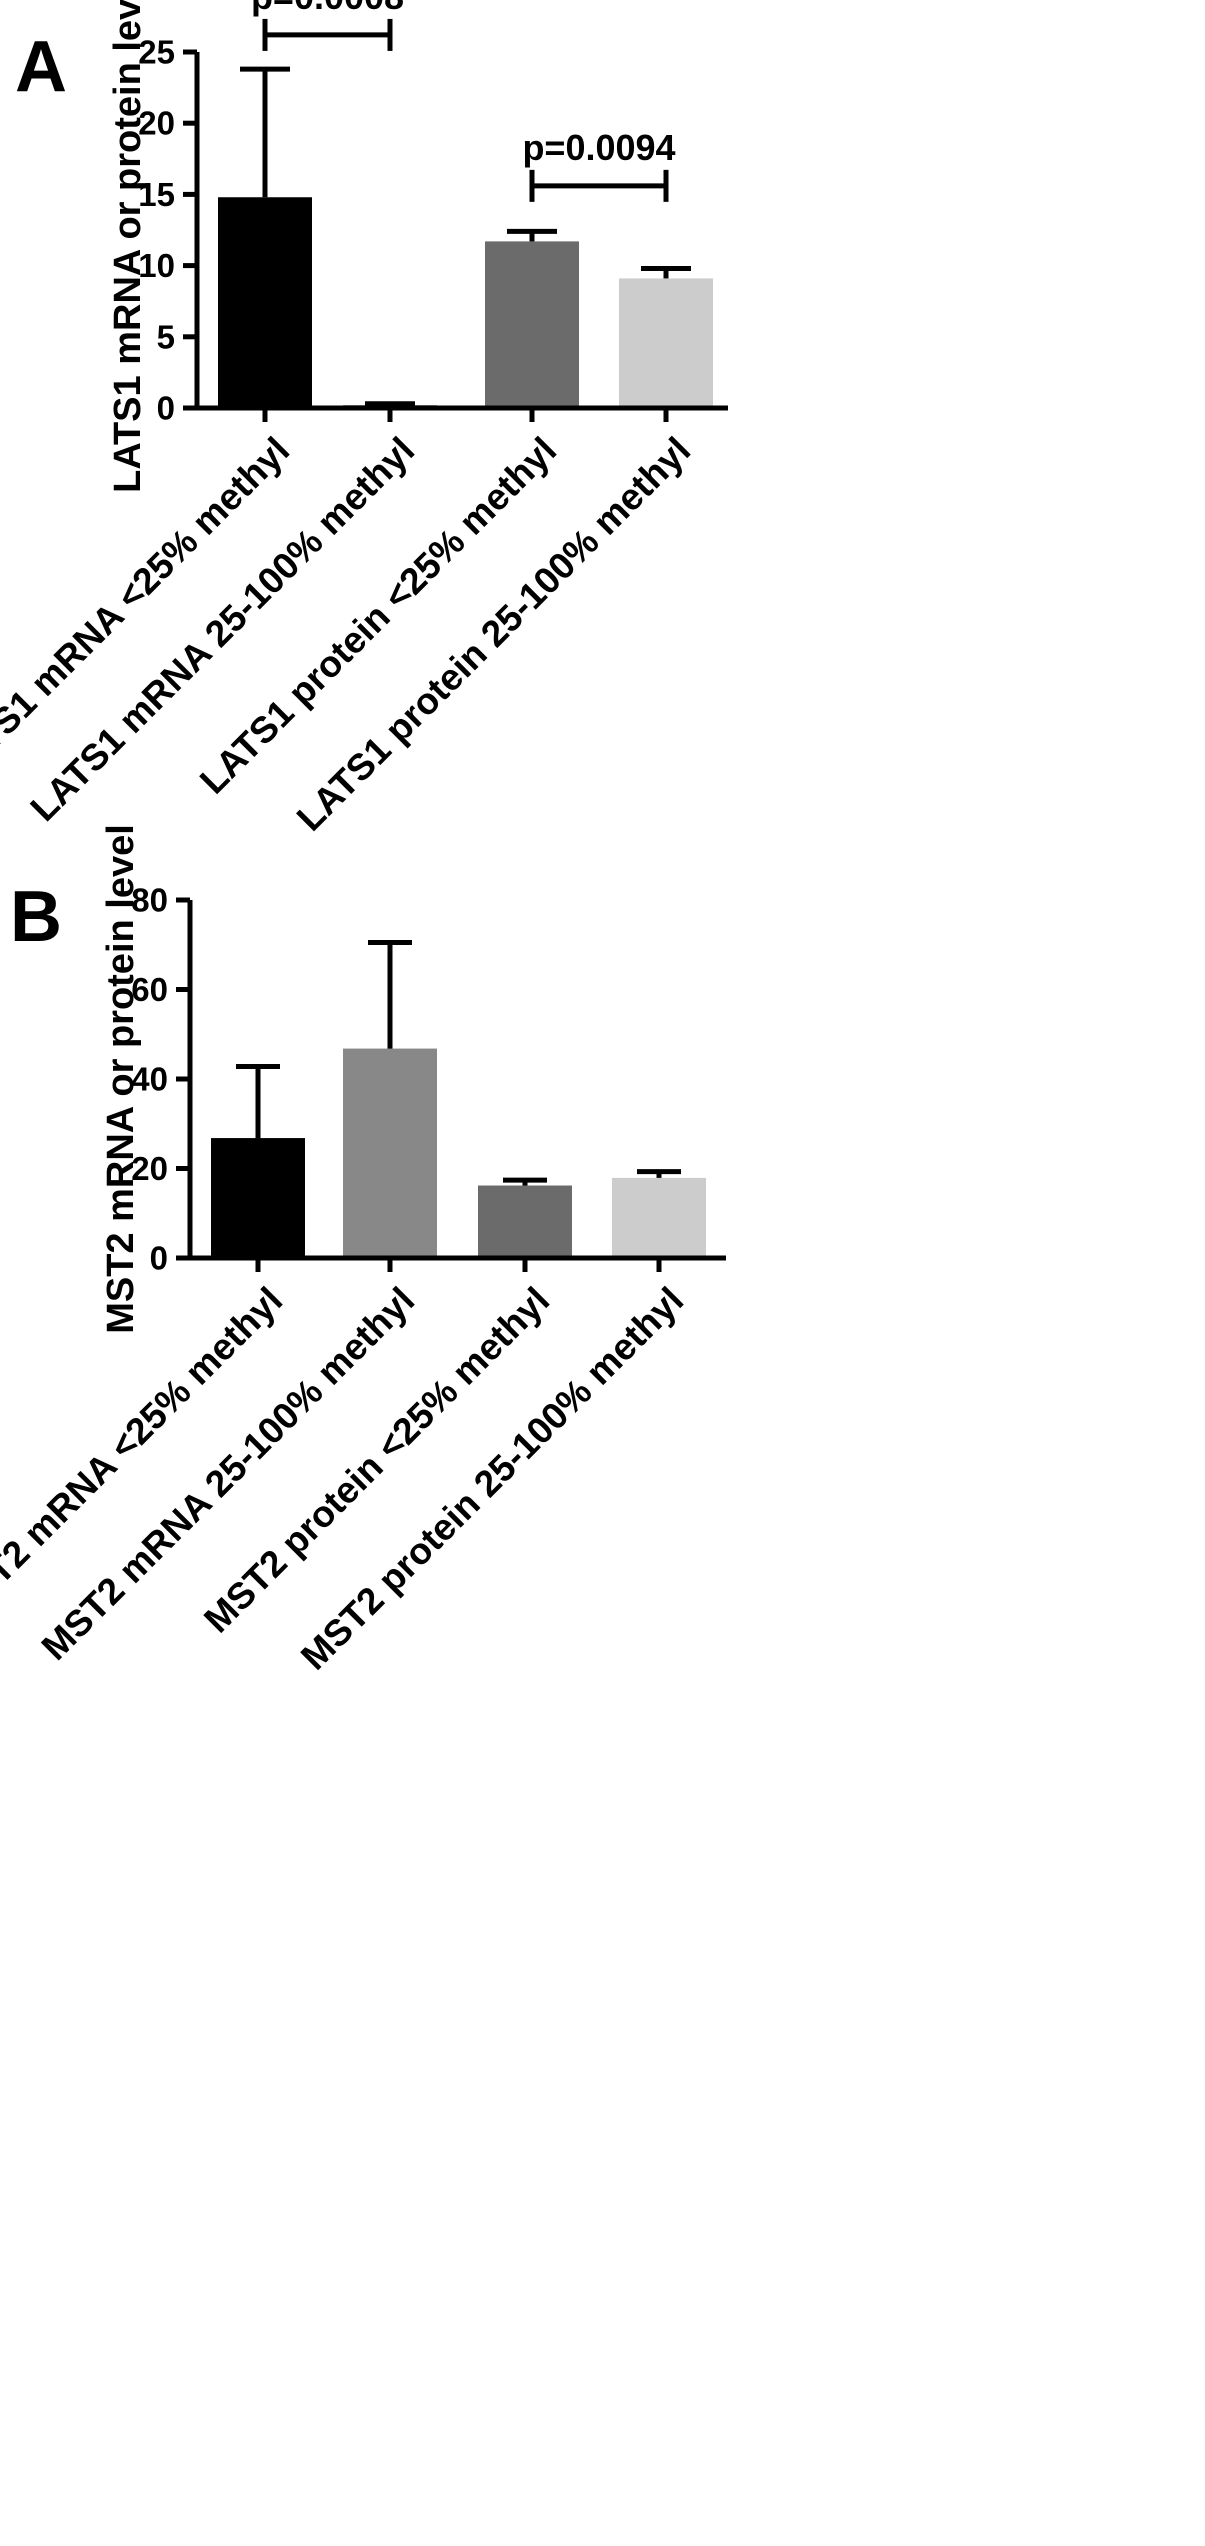  Describe the element at coordinates (149, 989) in the screenshot. I see `y-tick-label: 60` at that location.